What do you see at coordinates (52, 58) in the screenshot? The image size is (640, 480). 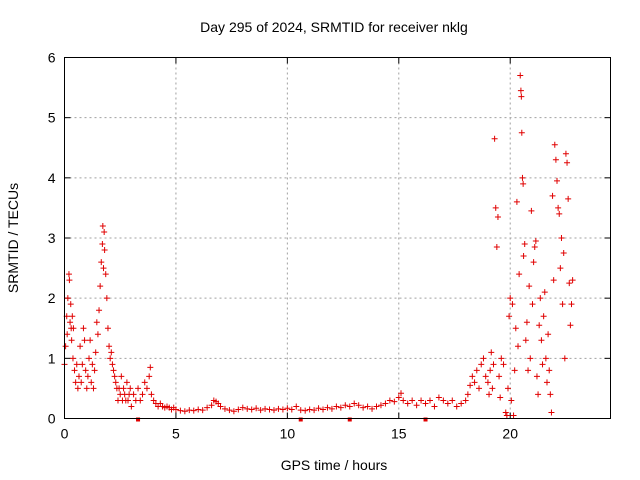 I see `y-tick-label: 6` at bounding box center [52, 58].